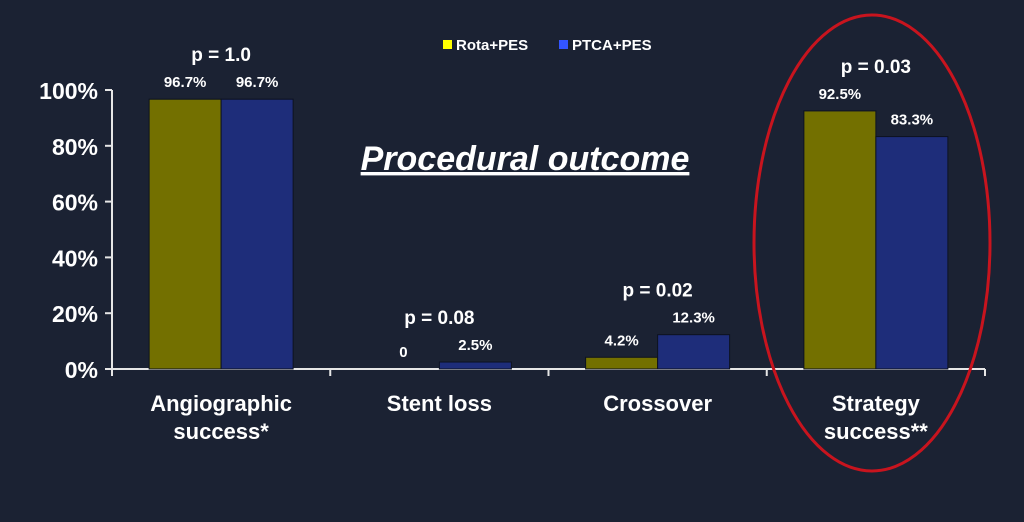  Describe the element at coordinates (68, 91) in the screenshot. I see `y-tick-label: 100%` at that location.